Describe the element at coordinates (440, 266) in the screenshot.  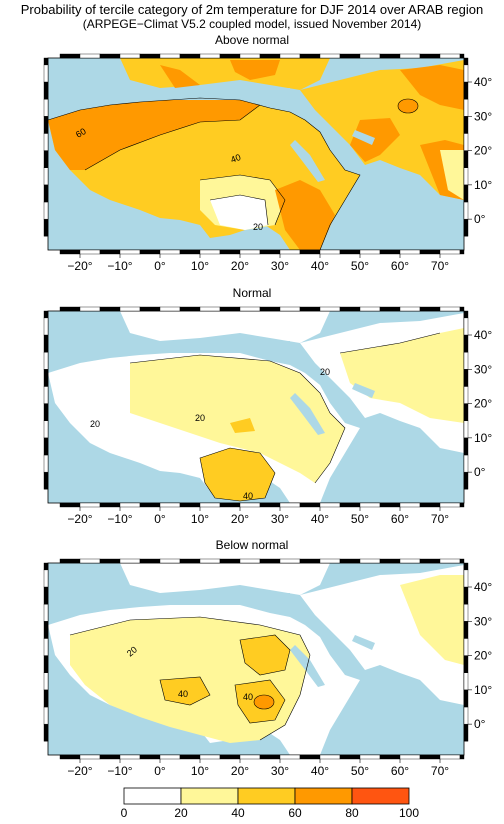
I see `lon-tick-label: 70°` at that location.